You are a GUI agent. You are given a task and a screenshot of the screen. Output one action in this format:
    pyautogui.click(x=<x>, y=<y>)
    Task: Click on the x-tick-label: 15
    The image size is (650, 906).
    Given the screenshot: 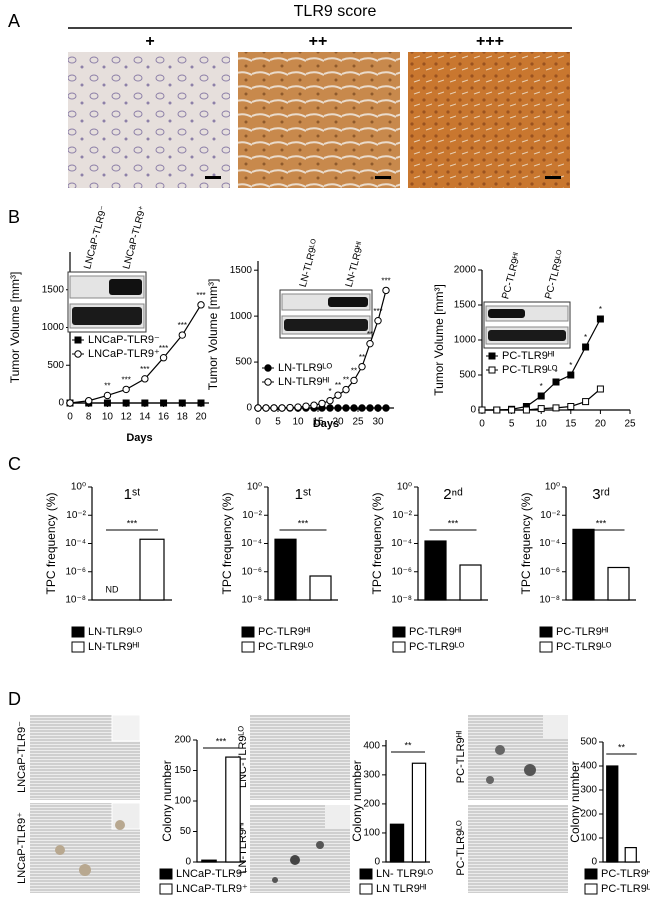 What is the action you would take?
    pyautogui.click(x=571, y=424)
    